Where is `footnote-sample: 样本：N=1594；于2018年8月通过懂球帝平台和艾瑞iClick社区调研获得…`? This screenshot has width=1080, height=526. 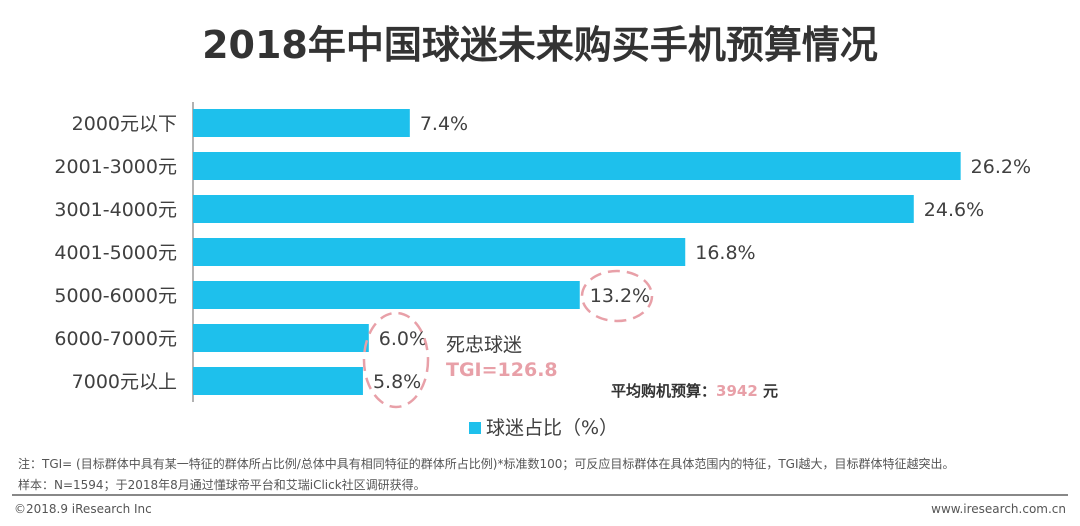 footnote-sample: 样本：N=1594；于2018年8月通过懂球帝平台和艾瑞iClick社区调研获得… is located at coordinates (222, 485).